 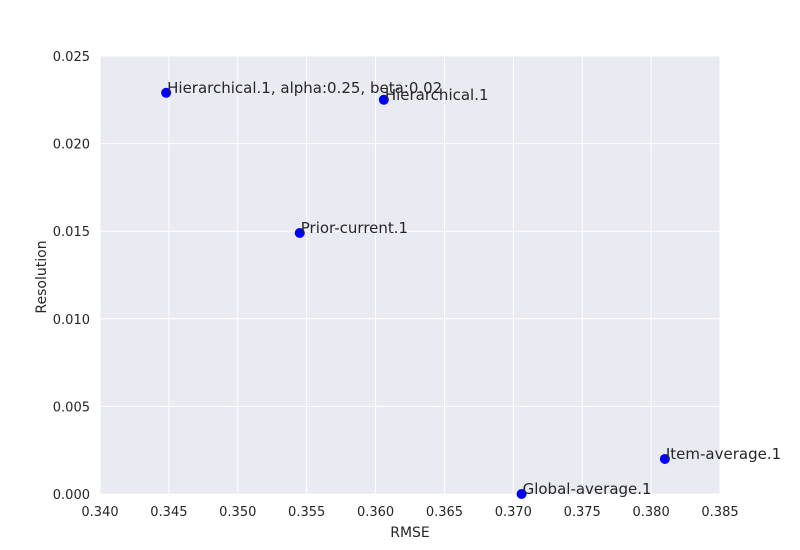 I want to click on y-tick-label: 0.010, so click(x=71, y=320).